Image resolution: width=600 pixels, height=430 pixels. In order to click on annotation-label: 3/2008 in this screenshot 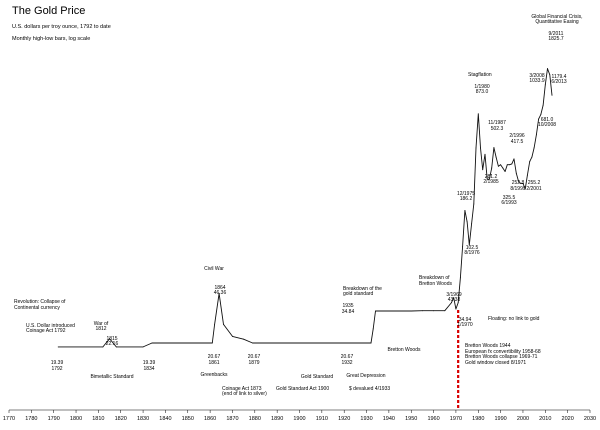, I will do `click(537, 76)`.